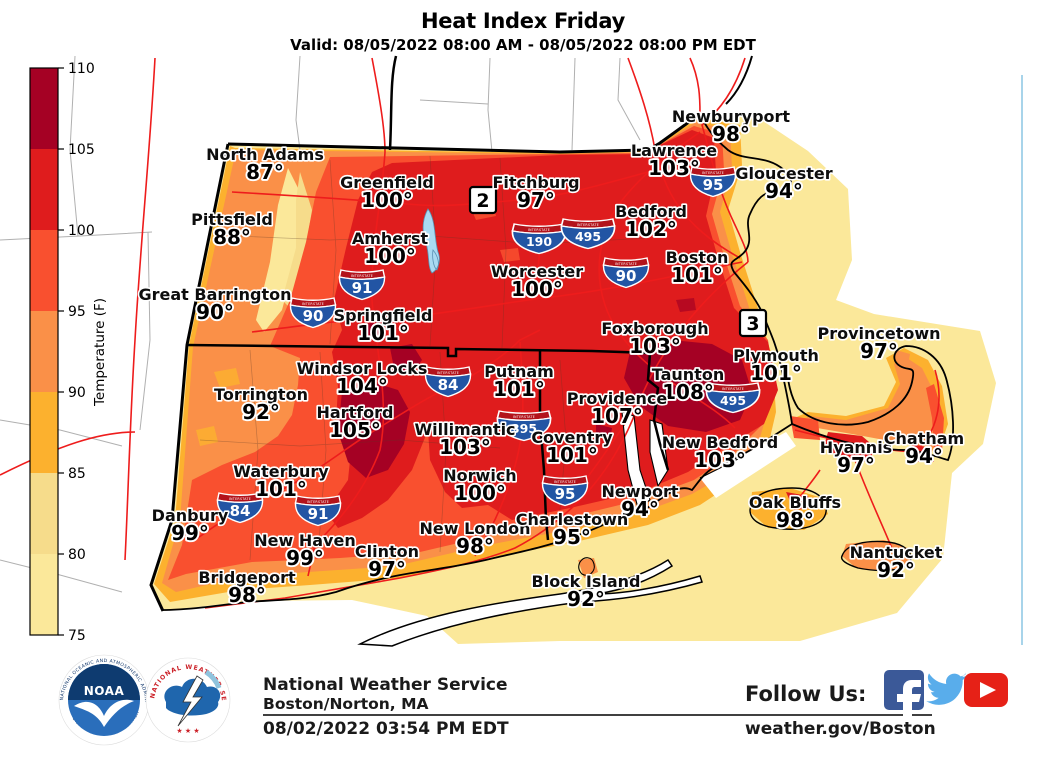  Describe the element at coordinates (474, 528) in the screenshot. I see `city-name: New London` at that location.